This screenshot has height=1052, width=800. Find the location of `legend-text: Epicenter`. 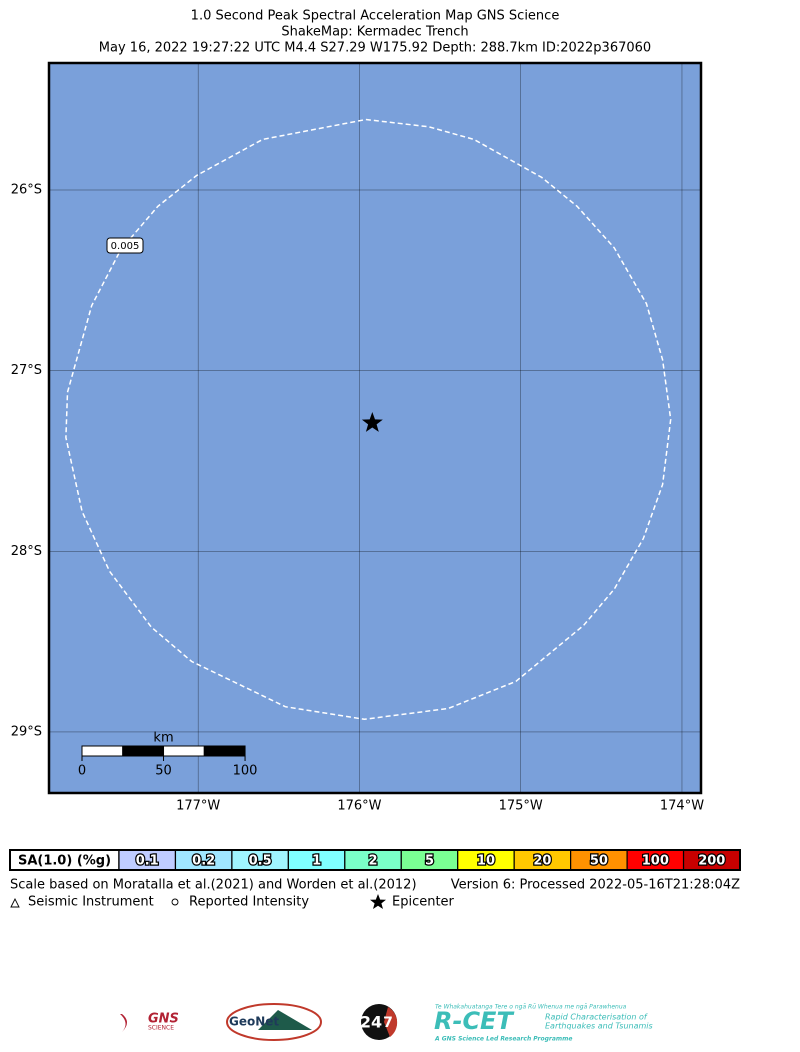

legend-text: Epicenter is located at coordinates (423, 902).